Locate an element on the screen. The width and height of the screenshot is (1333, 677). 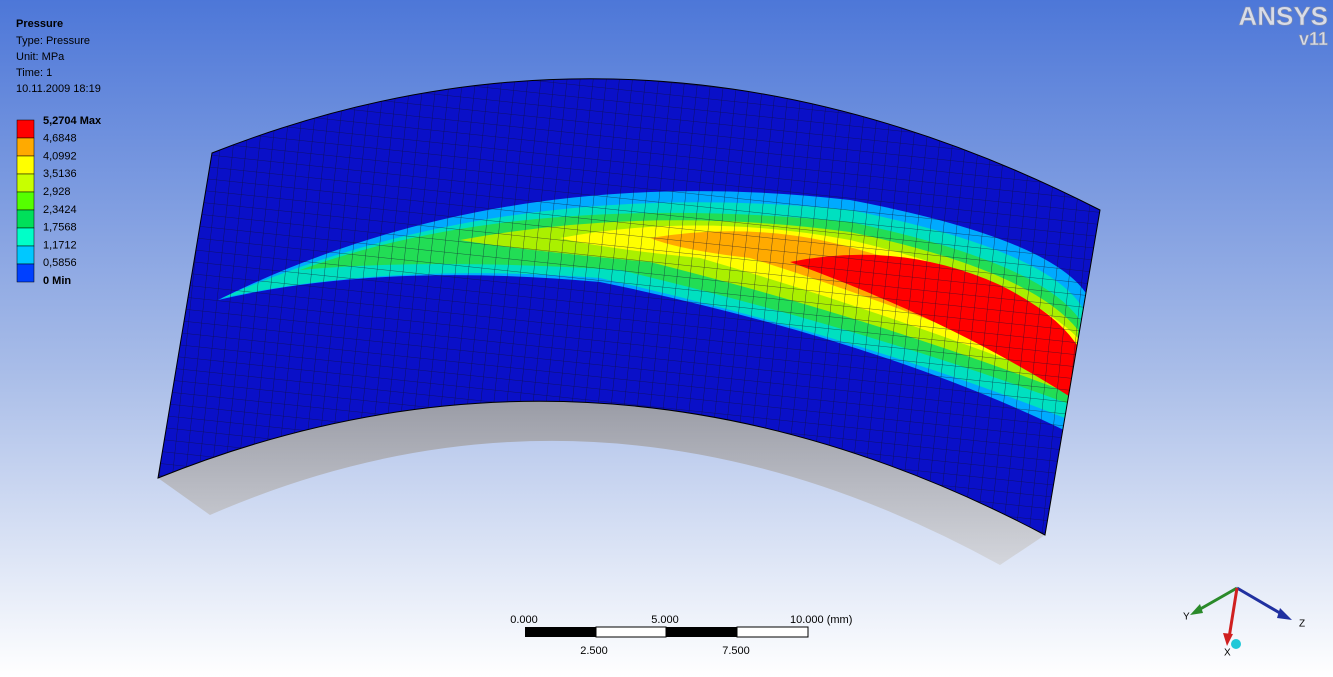
scale-label: 0.000 is located at coordinates (524, 620).